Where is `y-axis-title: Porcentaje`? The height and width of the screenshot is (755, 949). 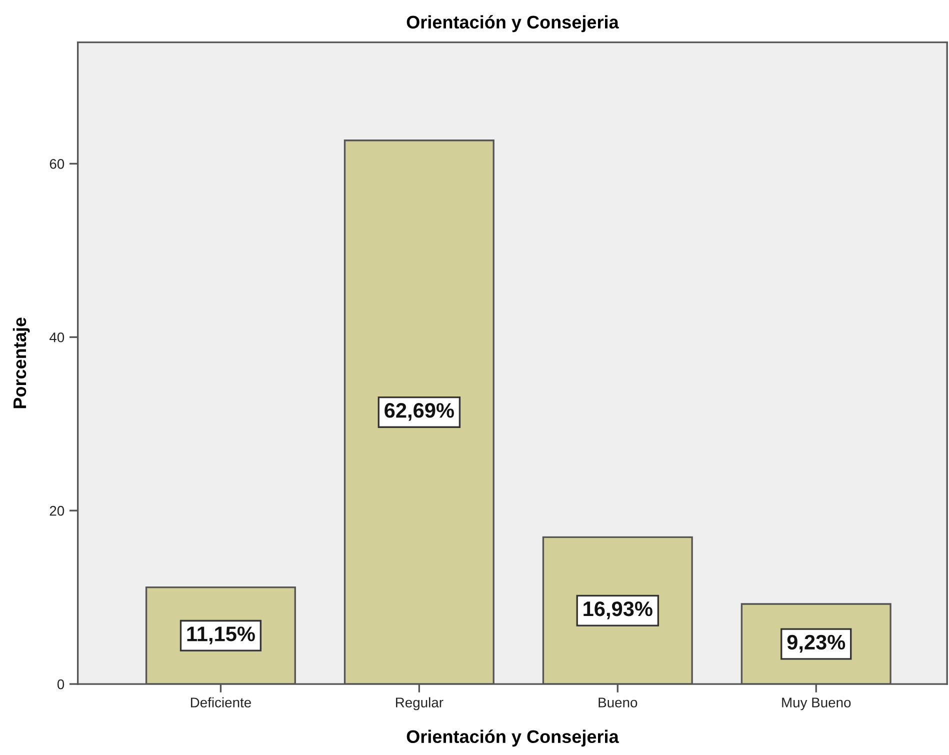
y-axis-title: Porcentaje is located at coordinates (21, 363).